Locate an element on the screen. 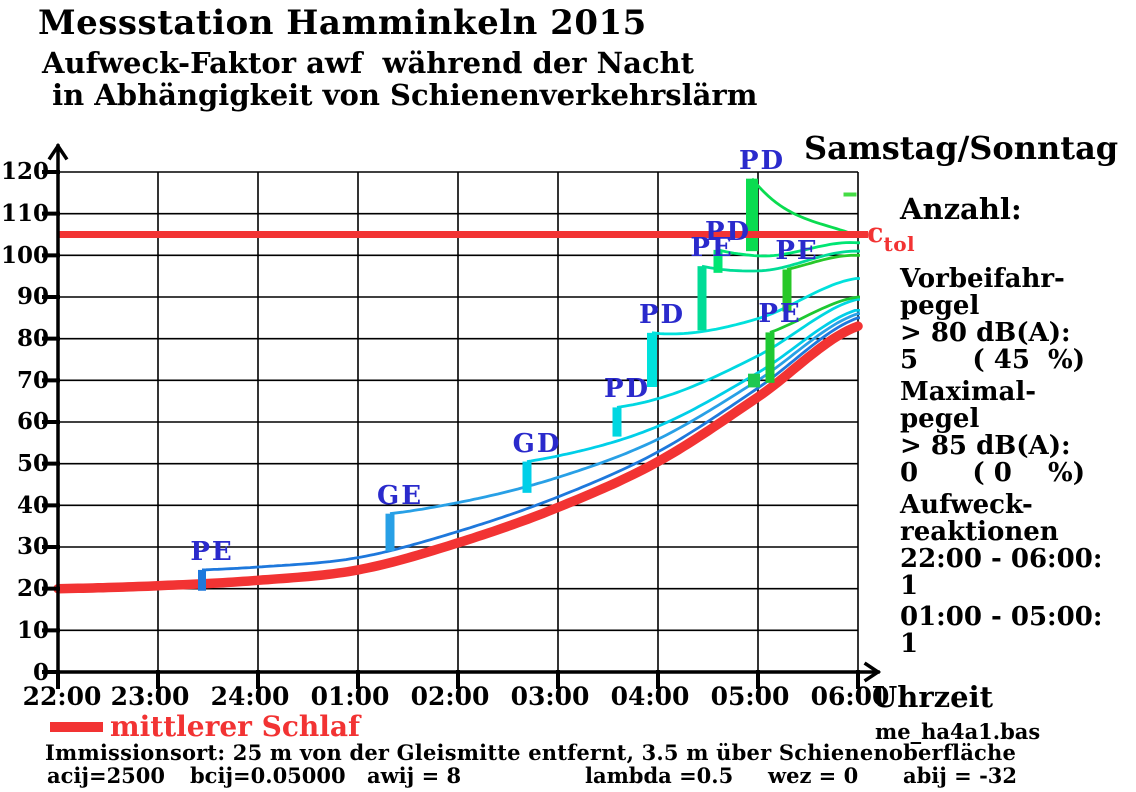  statistics-line: 0 ( 0 %) is located at coordinates (993, 473).